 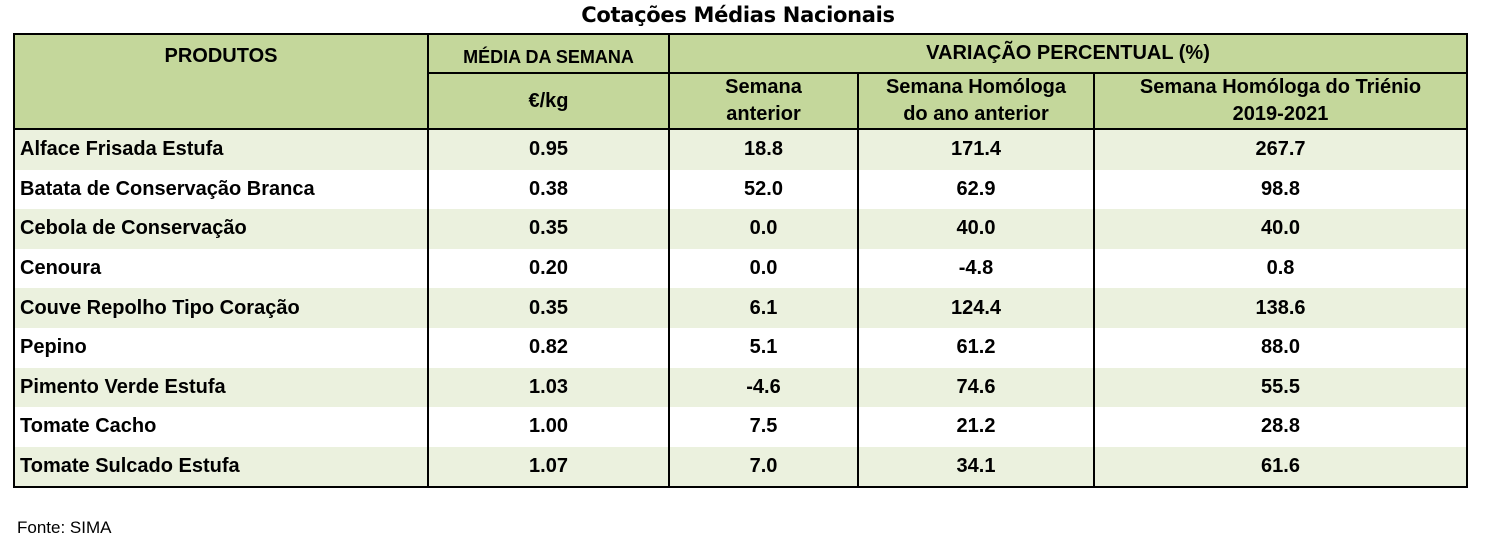 What do you see at coordinates (548, 189) in the screenshot?
I see `cell-media: 0.38` at bounding box center [548, 189].